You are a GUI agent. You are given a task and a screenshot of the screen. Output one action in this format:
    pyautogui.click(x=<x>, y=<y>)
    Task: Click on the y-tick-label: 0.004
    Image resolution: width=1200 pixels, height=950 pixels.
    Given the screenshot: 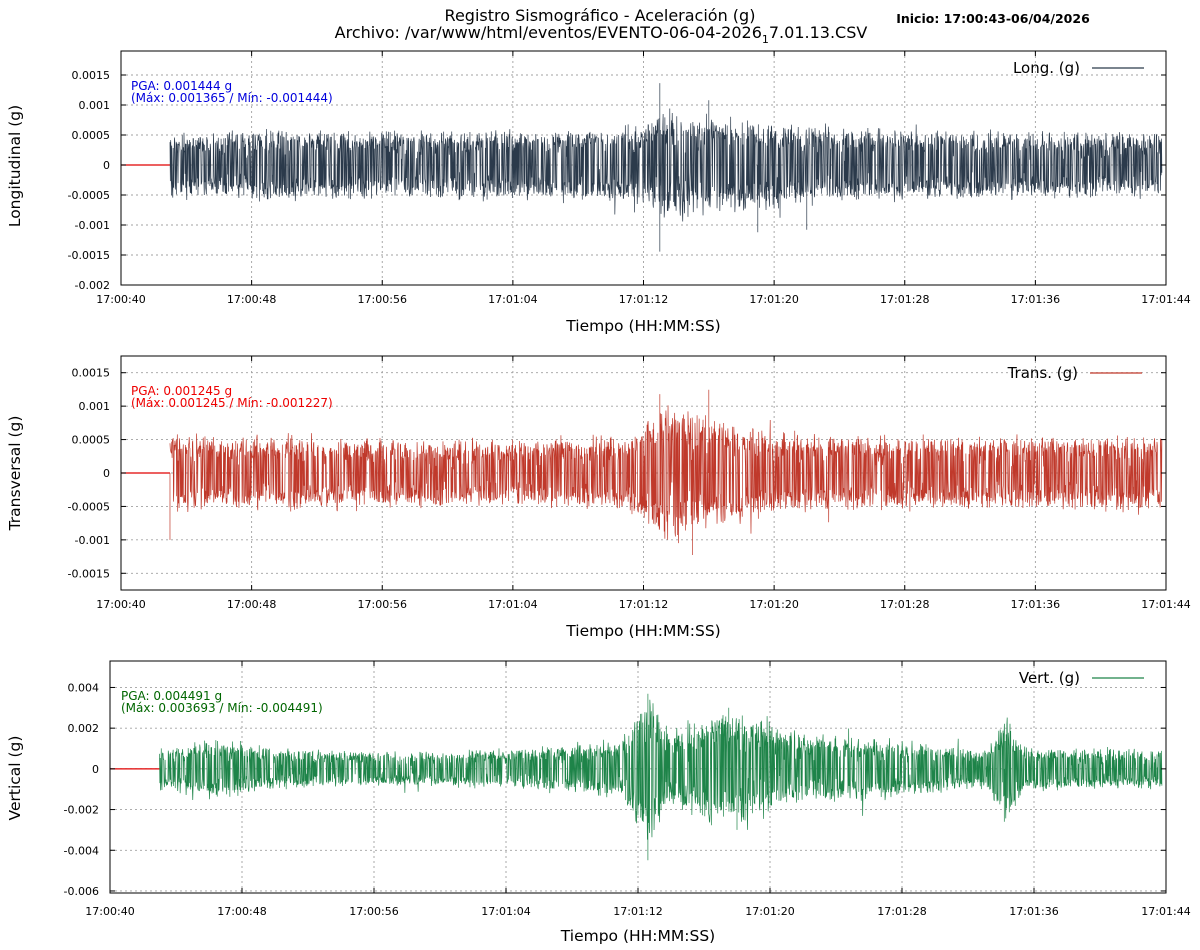 What is the action you would take?
    pyautogui.click(x=84, y=687)
    